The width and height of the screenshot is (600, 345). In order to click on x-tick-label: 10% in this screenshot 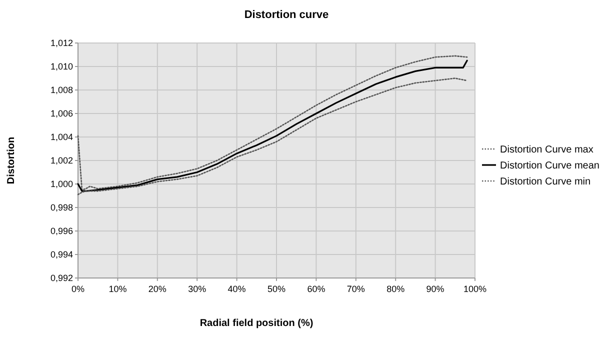, I will do `click(117, 289)`.